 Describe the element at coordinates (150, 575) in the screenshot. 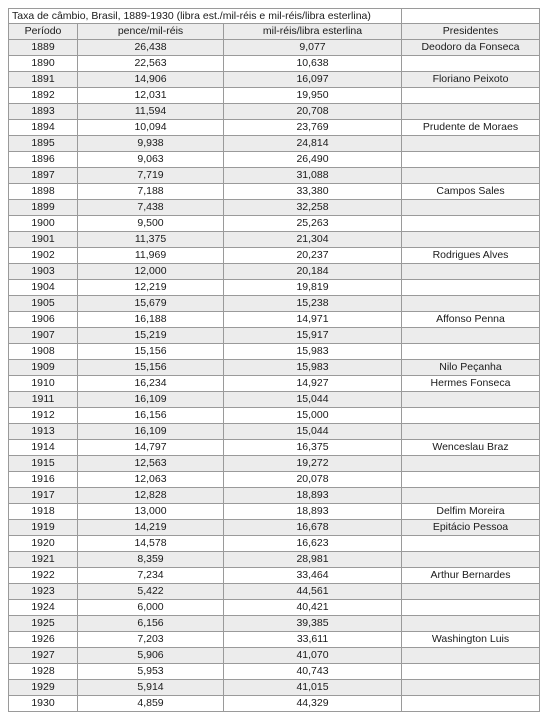

I see `pence-per-milreis-cell: 7,234` at that location.